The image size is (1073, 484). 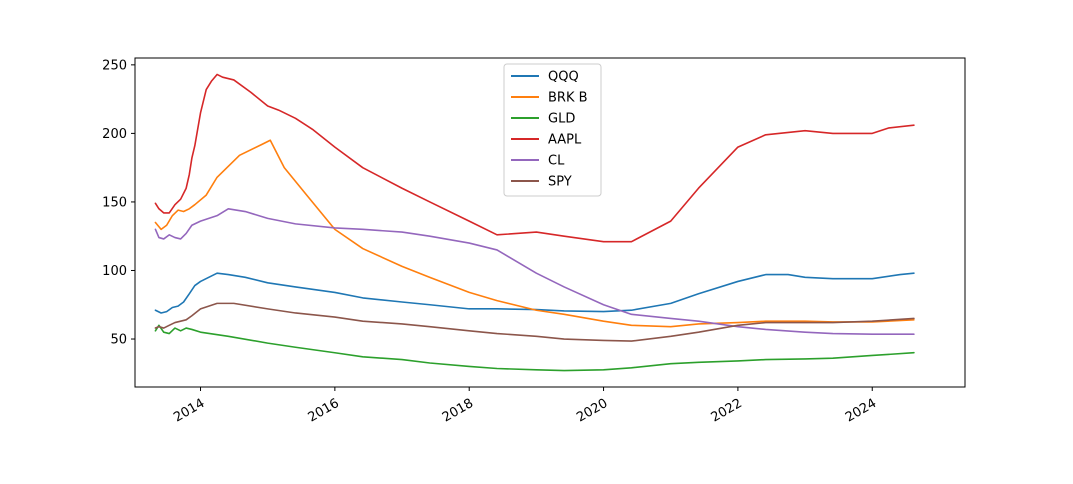 What do you see at coordinates (541, 182) in the screenshot?
I see `legend-item: SPY` at bounding box center [541, 182].